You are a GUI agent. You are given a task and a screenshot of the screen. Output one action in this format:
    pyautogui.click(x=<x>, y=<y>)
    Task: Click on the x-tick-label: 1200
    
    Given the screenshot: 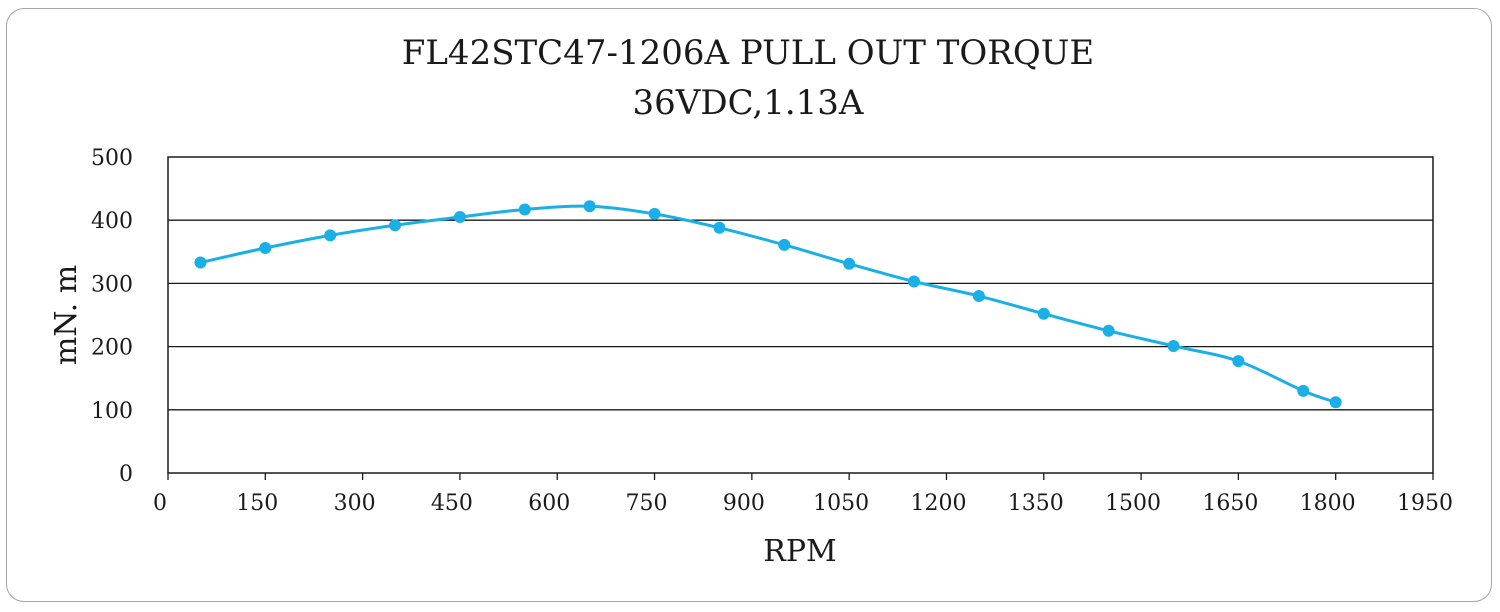 What is the action you would take?
    pyautogui.click(x=938, y=503)
    